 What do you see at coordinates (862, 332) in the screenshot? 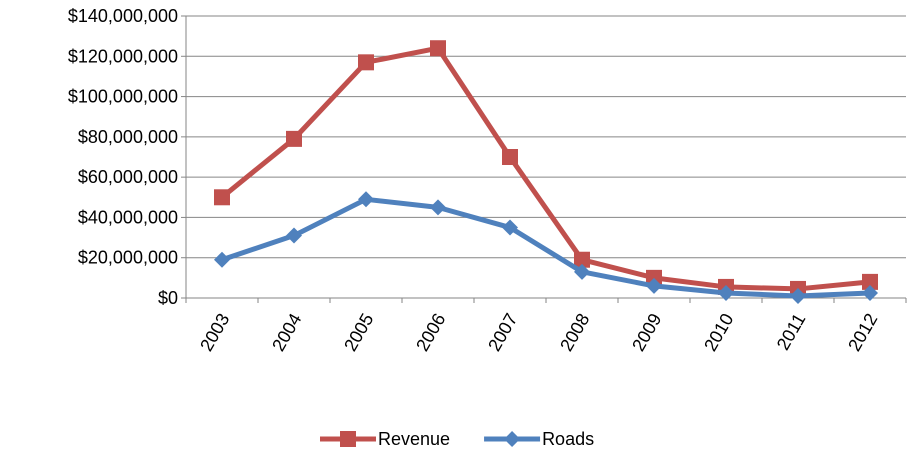
I see `x-tick-label: 2012` at bounding box center [862, 332].